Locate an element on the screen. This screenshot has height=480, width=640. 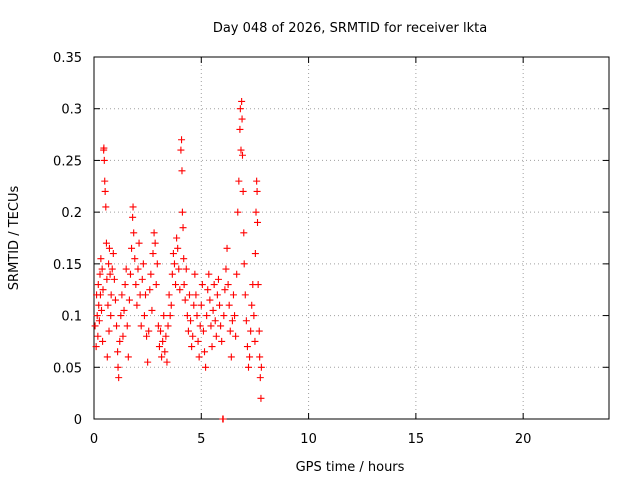
x-tick-label-1: 5 is located at coordinates (201, 439).